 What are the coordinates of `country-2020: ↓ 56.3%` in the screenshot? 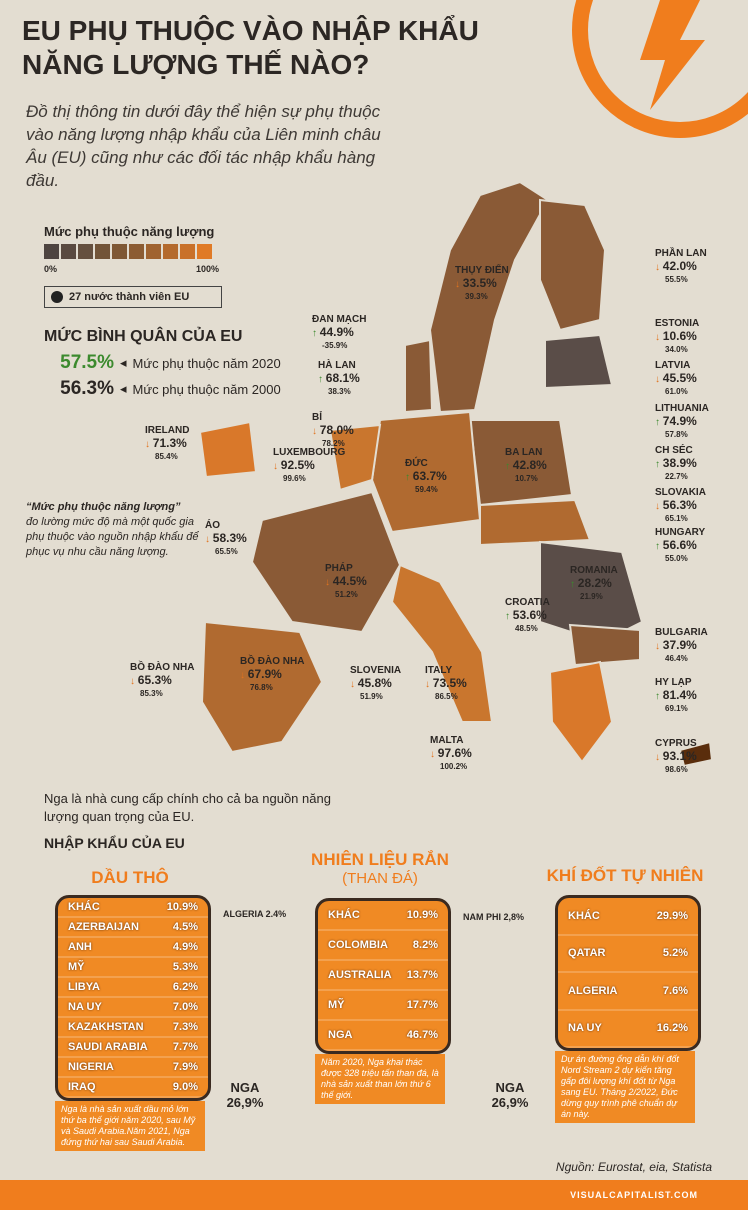 It's located at (680, 506).